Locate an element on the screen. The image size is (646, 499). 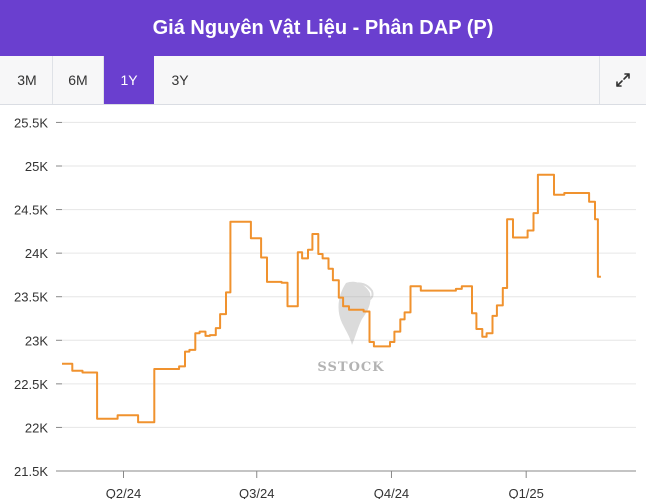
y-tick-label: 22.5K is located at coordinates (31, 384).